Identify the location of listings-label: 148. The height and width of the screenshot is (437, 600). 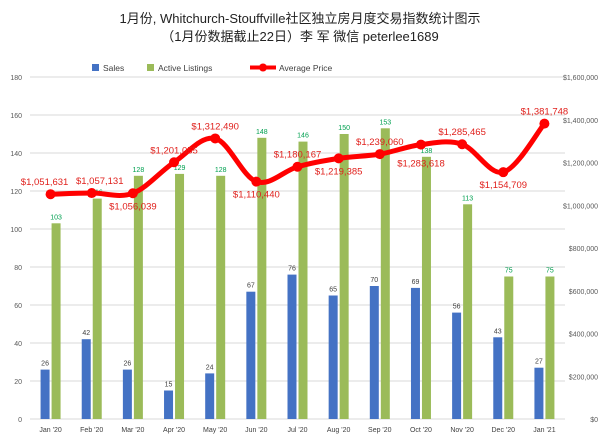
(262, 132).